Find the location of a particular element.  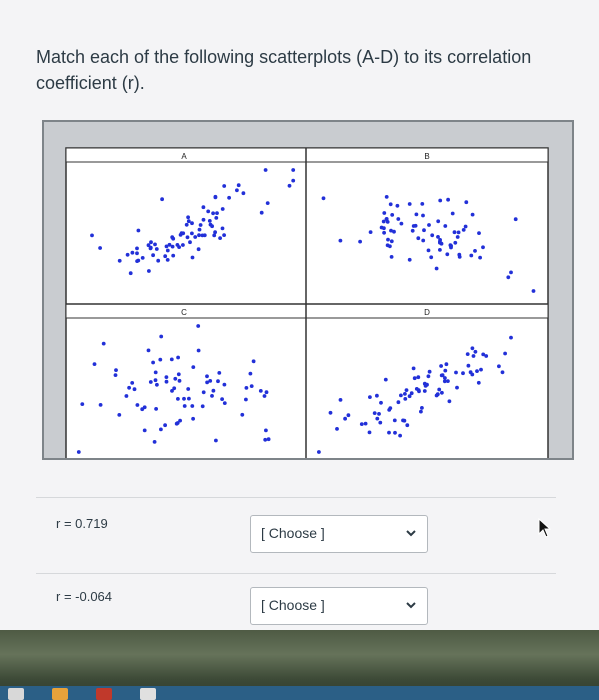

panel-b-label: B is located at coordinates (426, 156).